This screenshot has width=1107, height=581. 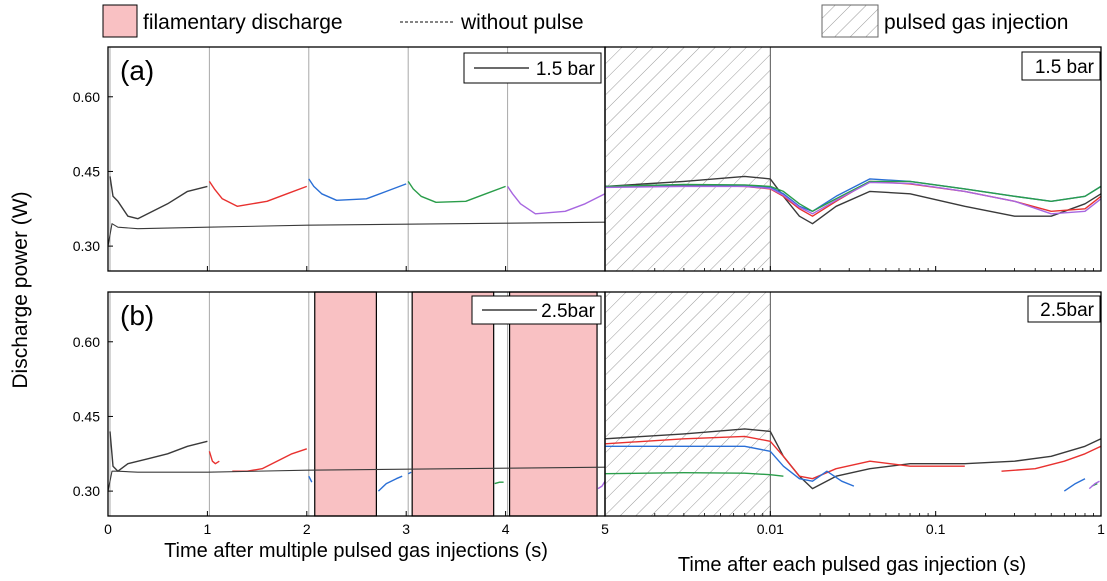 I want to click on legend-nopulse-label: without pulse, so click(x=522, y=22).